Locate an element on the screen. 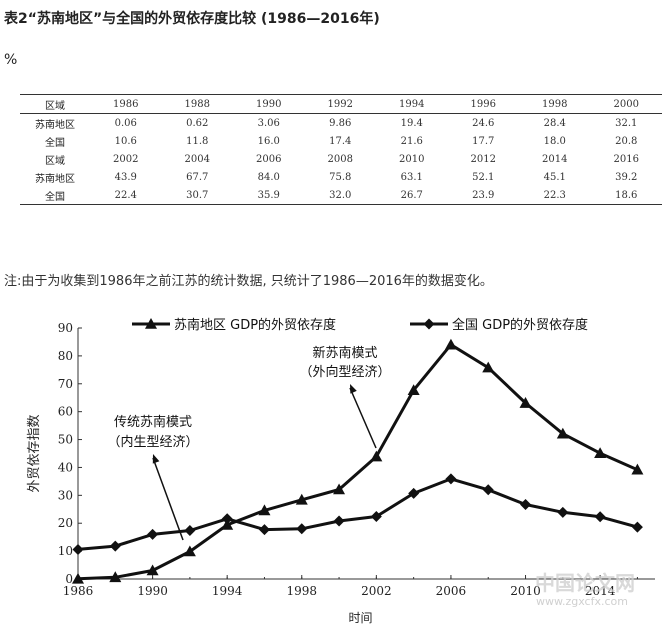  x-tick-label: 2006 is located at coordinates (451, 591).